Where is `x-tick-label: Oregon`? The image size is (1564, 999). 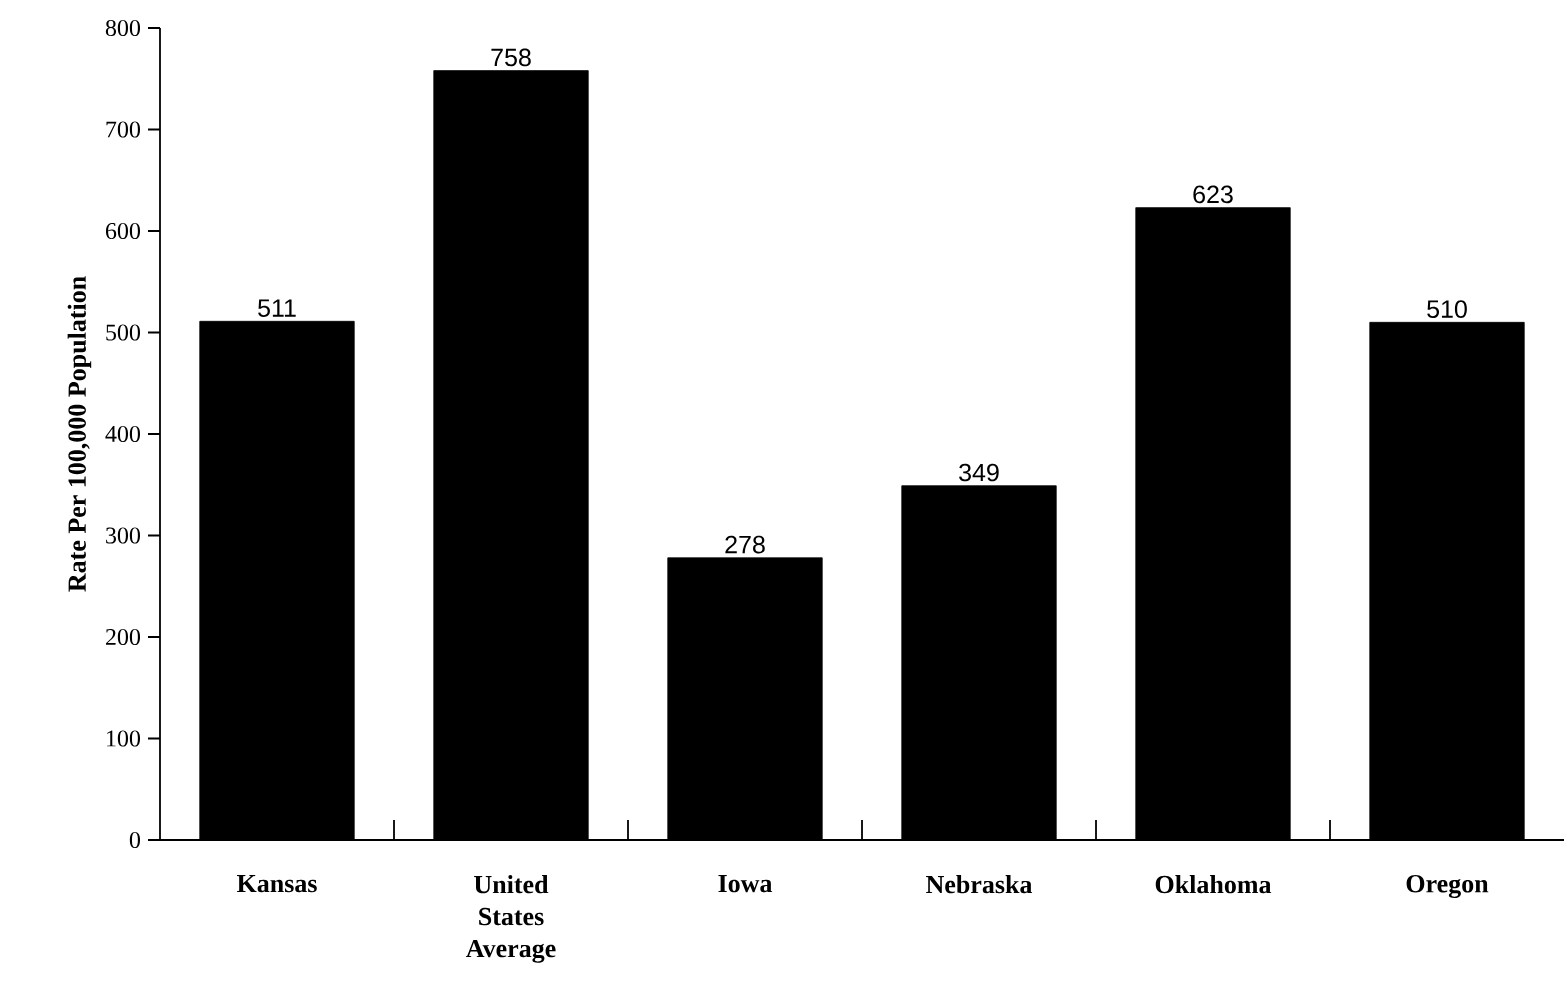
x-tick-label: Oregon is located at coordinates (1447, 887).